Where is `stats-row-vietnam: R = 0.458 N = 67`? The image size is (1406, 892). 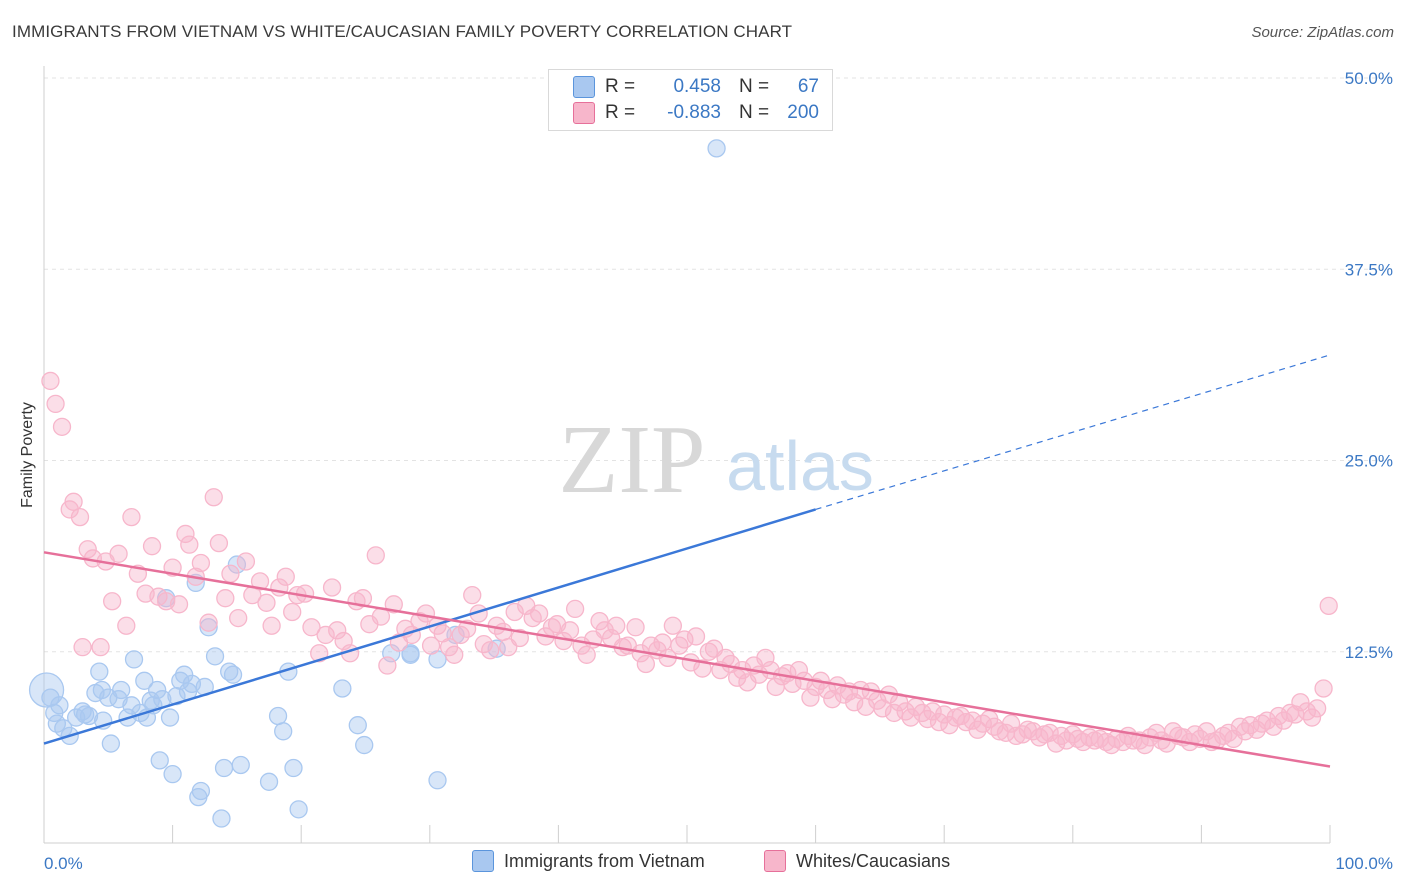 stats-row-vietnam: R = 0.458 N = 67 is located at coordinates (696, 87).